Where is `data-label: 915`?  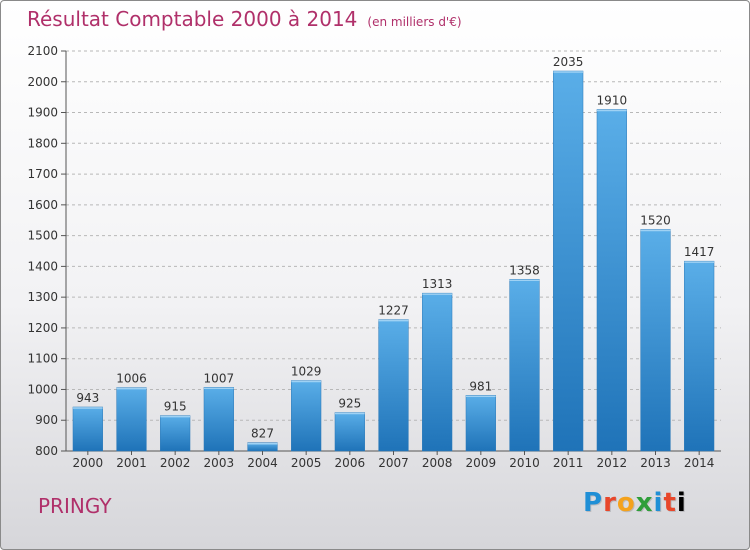
data-label: 915 is located at coordinates (175, 407).